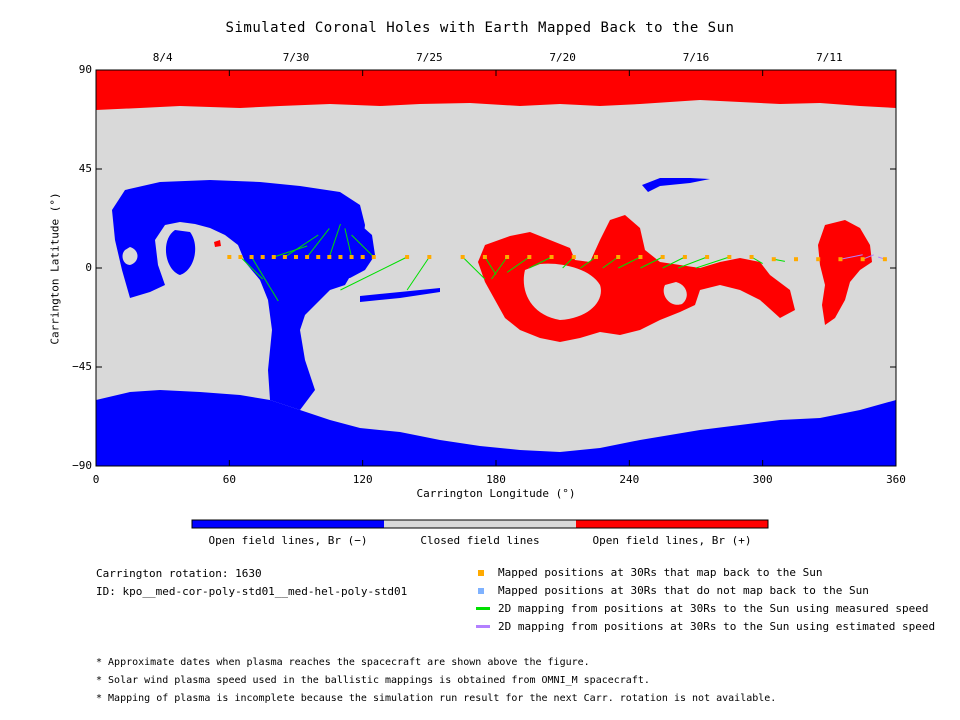  I want to click on y-tick-label: −90, so click(82, 465).